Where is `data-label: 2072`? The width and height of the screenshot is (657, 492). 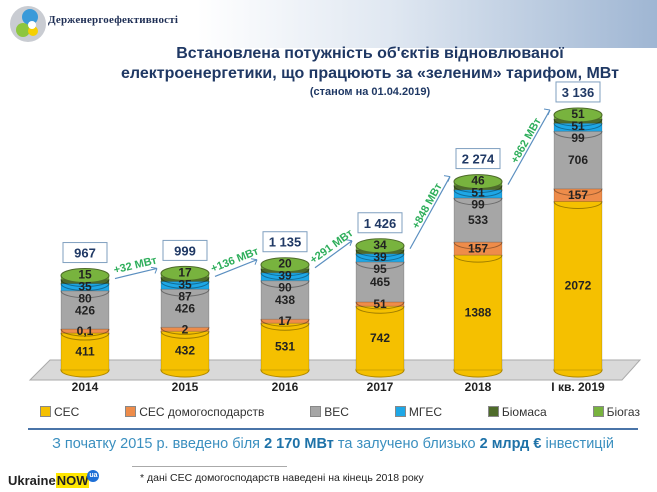
data-label: 2072 is located at coordinates (578, 286).